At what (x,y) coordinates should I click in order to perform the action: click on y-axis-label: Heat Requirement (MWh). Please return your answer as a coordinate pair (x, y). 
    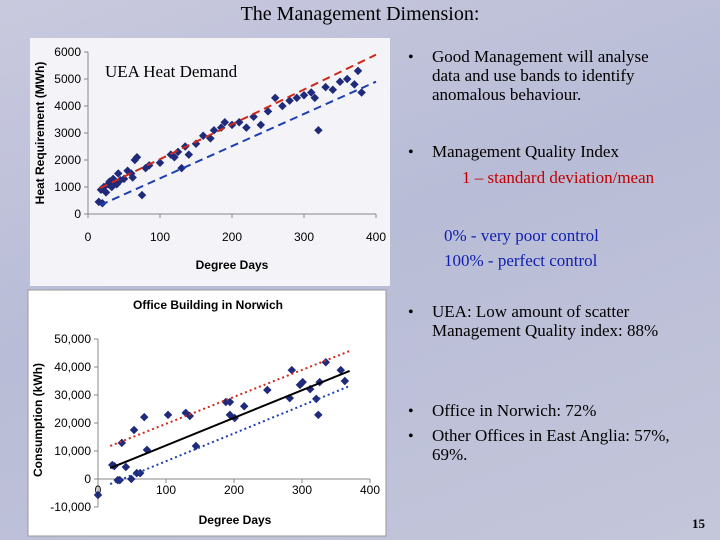
    Looking at the image, I should click on (40, 133).